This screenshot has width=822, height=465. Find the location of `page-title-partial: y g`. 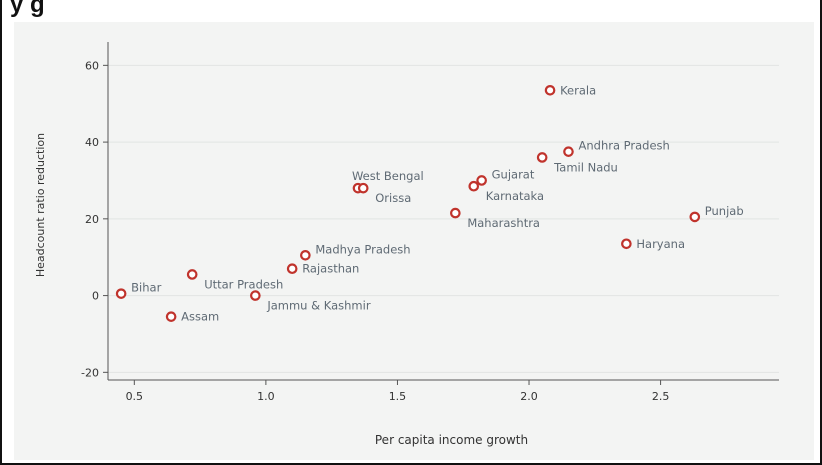

page-title-partial: y g is located at coordinates (27, 9).